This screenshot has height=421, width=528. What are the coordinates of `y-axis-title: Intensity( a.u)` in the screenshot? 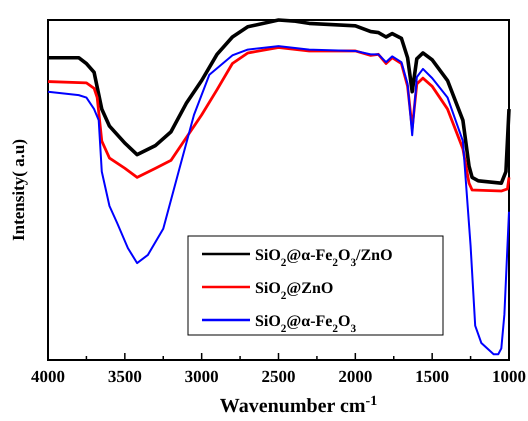 It's located at (18, 190).